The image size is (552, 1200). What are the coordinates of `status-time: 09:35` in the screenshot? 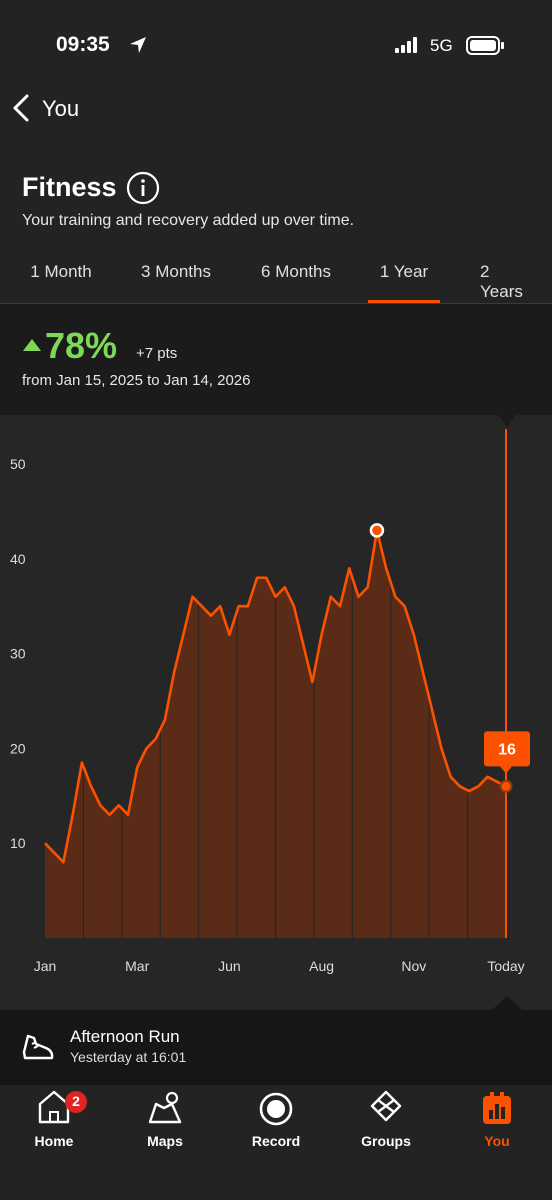 It's located at (83, 44).